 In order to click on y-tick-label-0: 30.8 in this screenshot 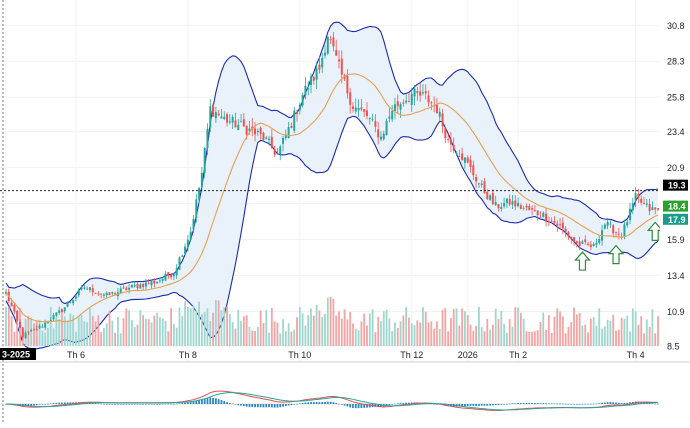, I will do `click(676, 26)`.